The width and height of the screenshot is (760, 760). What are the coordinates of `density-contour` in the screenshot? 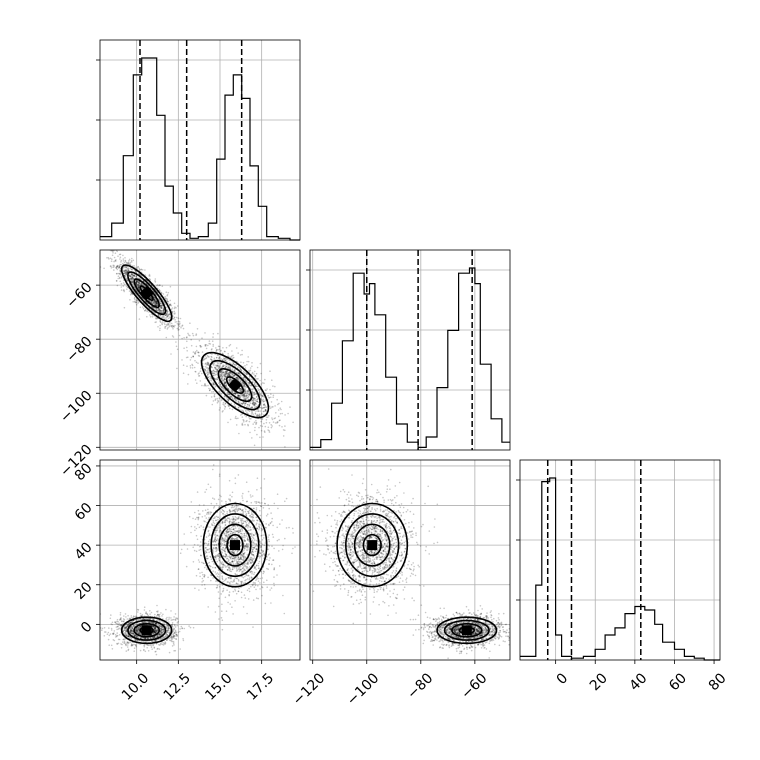 It's located at (147, 293).